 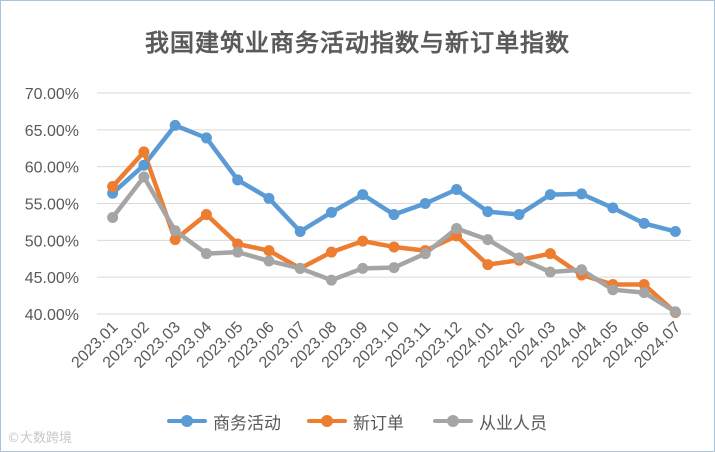 What do you see at coordinates (52, 168) in the screenshot?
I see `y-tick-label: 60.00%` at bounding box center [52, 168].